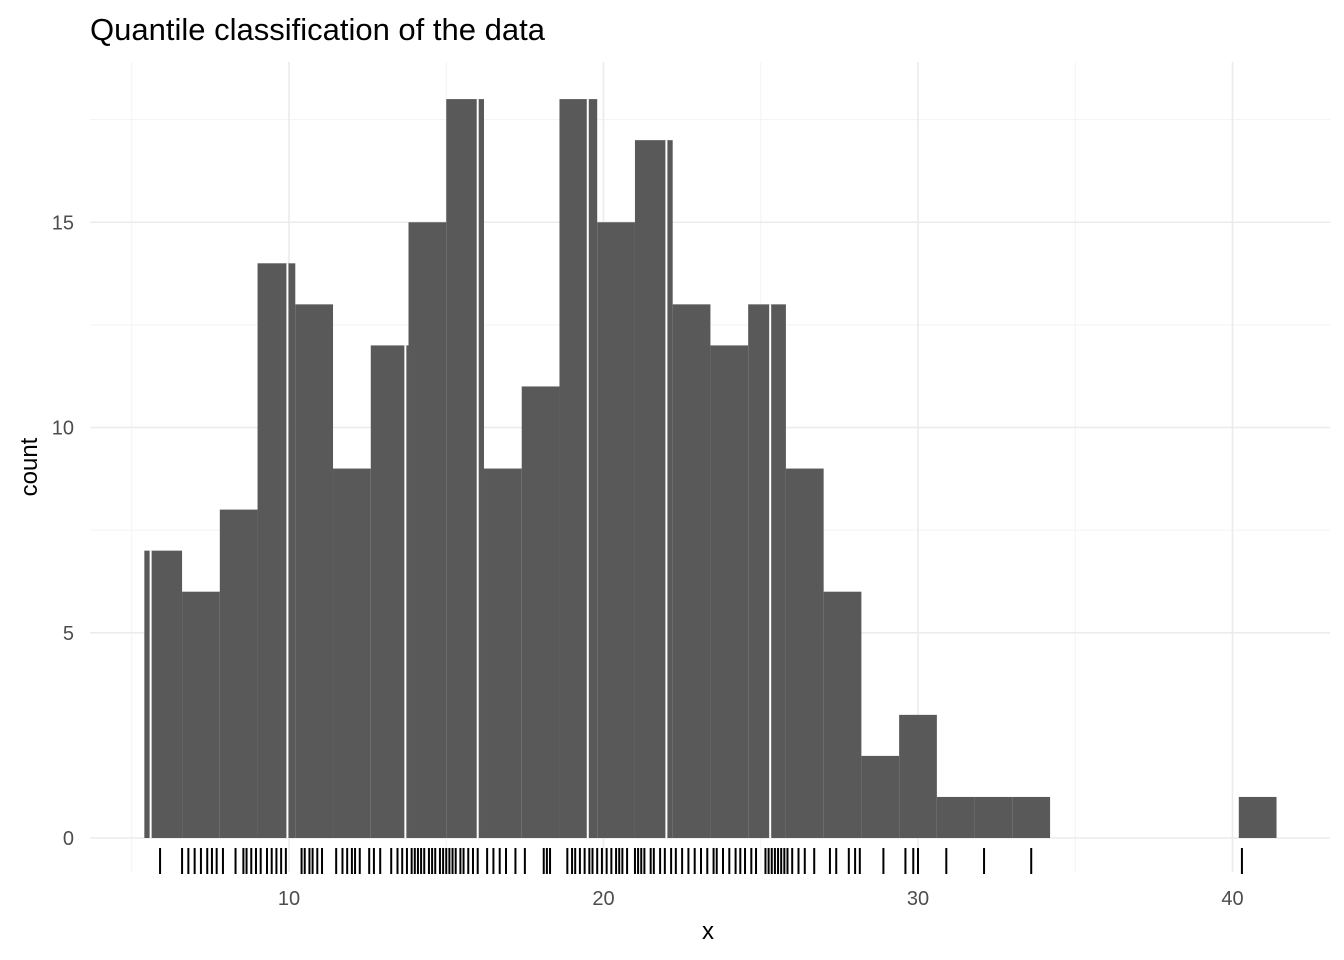 The image size is (1344, 960). Describe the element at coordinates (918, 899) in the screenshot. I see `x-tick-label: 30` at that location.